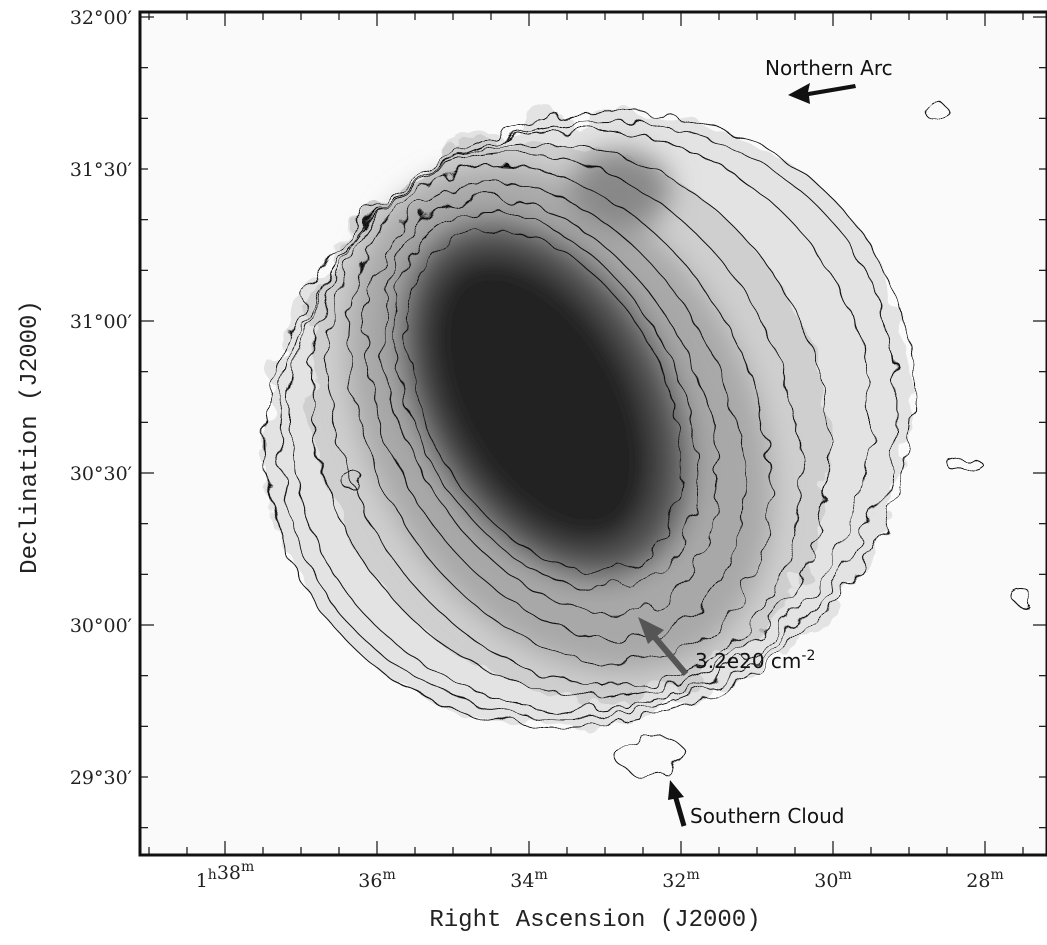 Image resolution: width=1047 pixels, height=945 pixels. Describe the element at coordinates (212, 875) in the screenshot. I see `tick-unit: h` at that location.